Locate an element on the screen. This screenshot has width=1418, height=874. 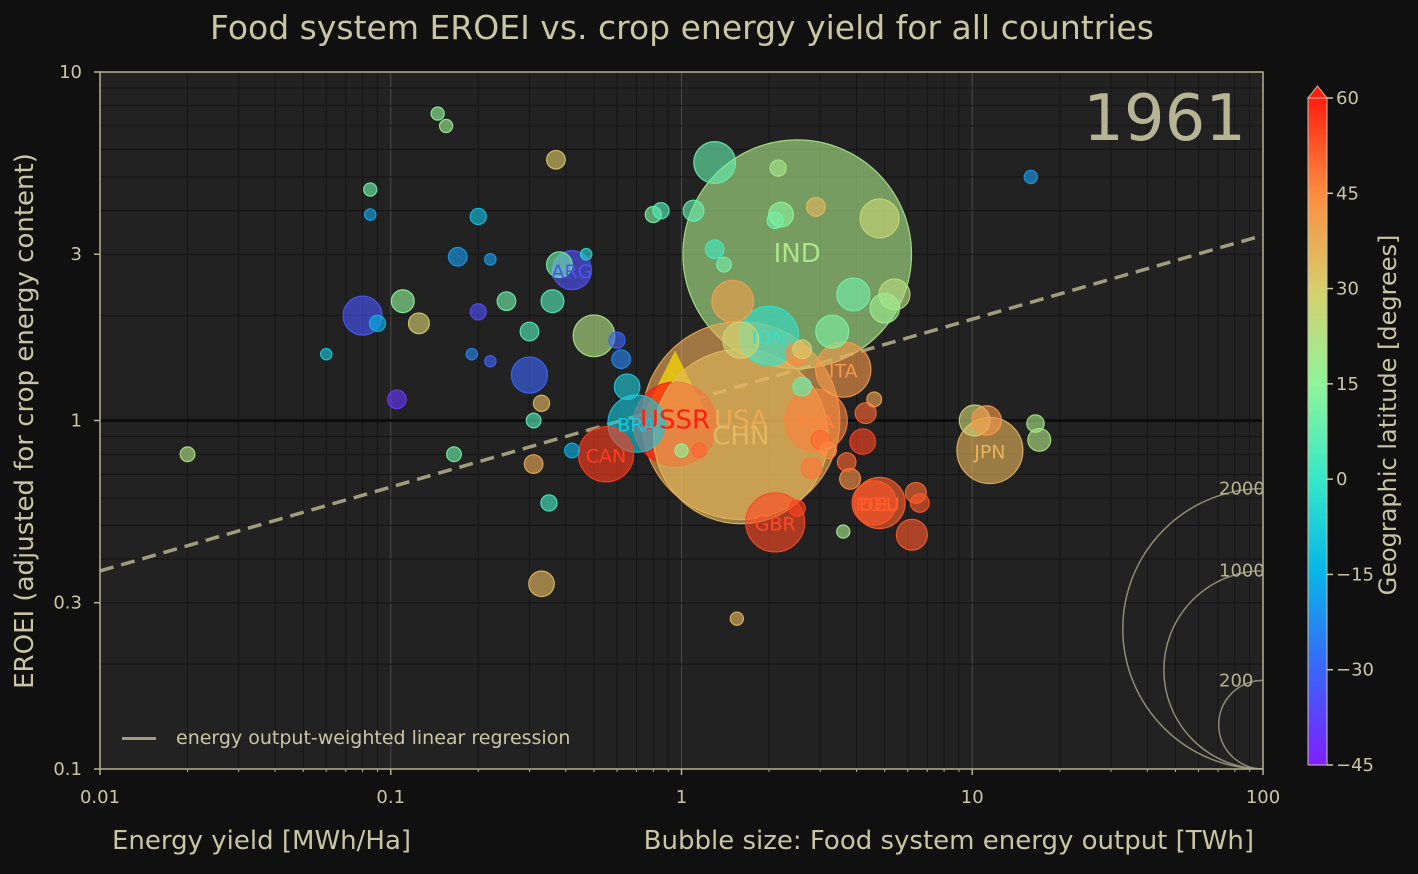
y-axis-label: EROEI (adjusted for crop energy content) is located at coordinates (25, 421).